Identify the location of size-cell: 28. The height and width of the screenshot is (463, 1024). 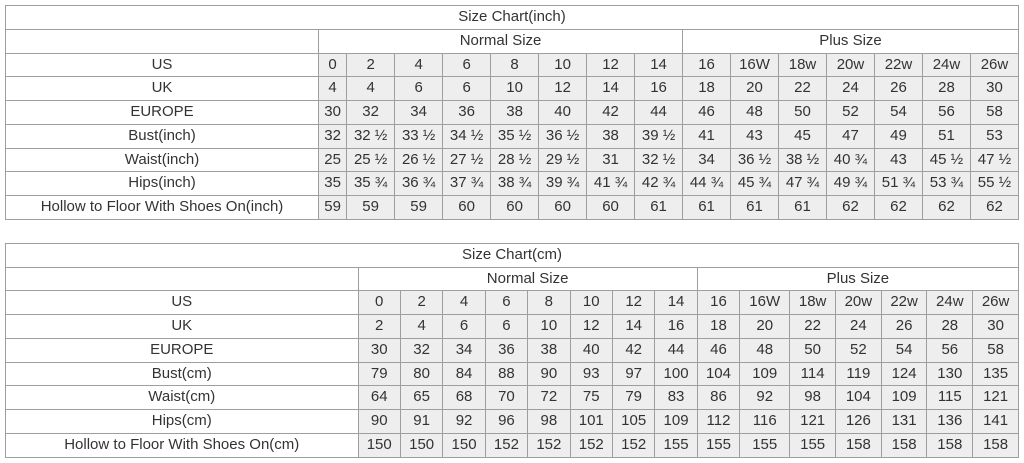
(950, 326).